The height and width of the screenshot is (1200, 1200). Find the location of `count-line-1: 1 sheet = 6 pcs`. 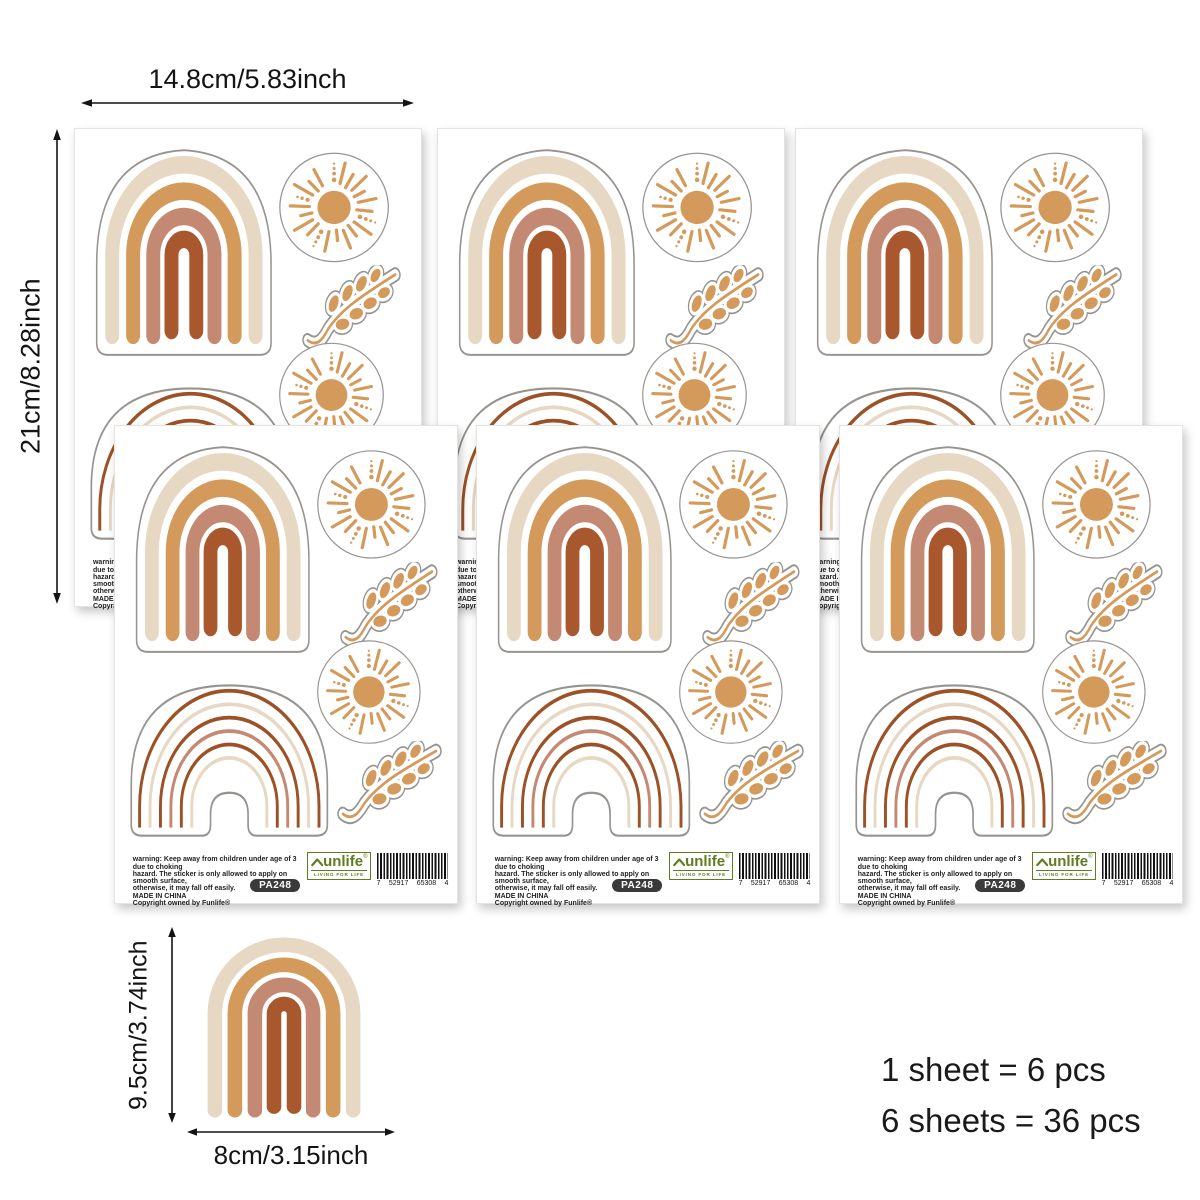

count-line-1: 1 sheet = 6 pcs is located at coordinates (993, 1069).